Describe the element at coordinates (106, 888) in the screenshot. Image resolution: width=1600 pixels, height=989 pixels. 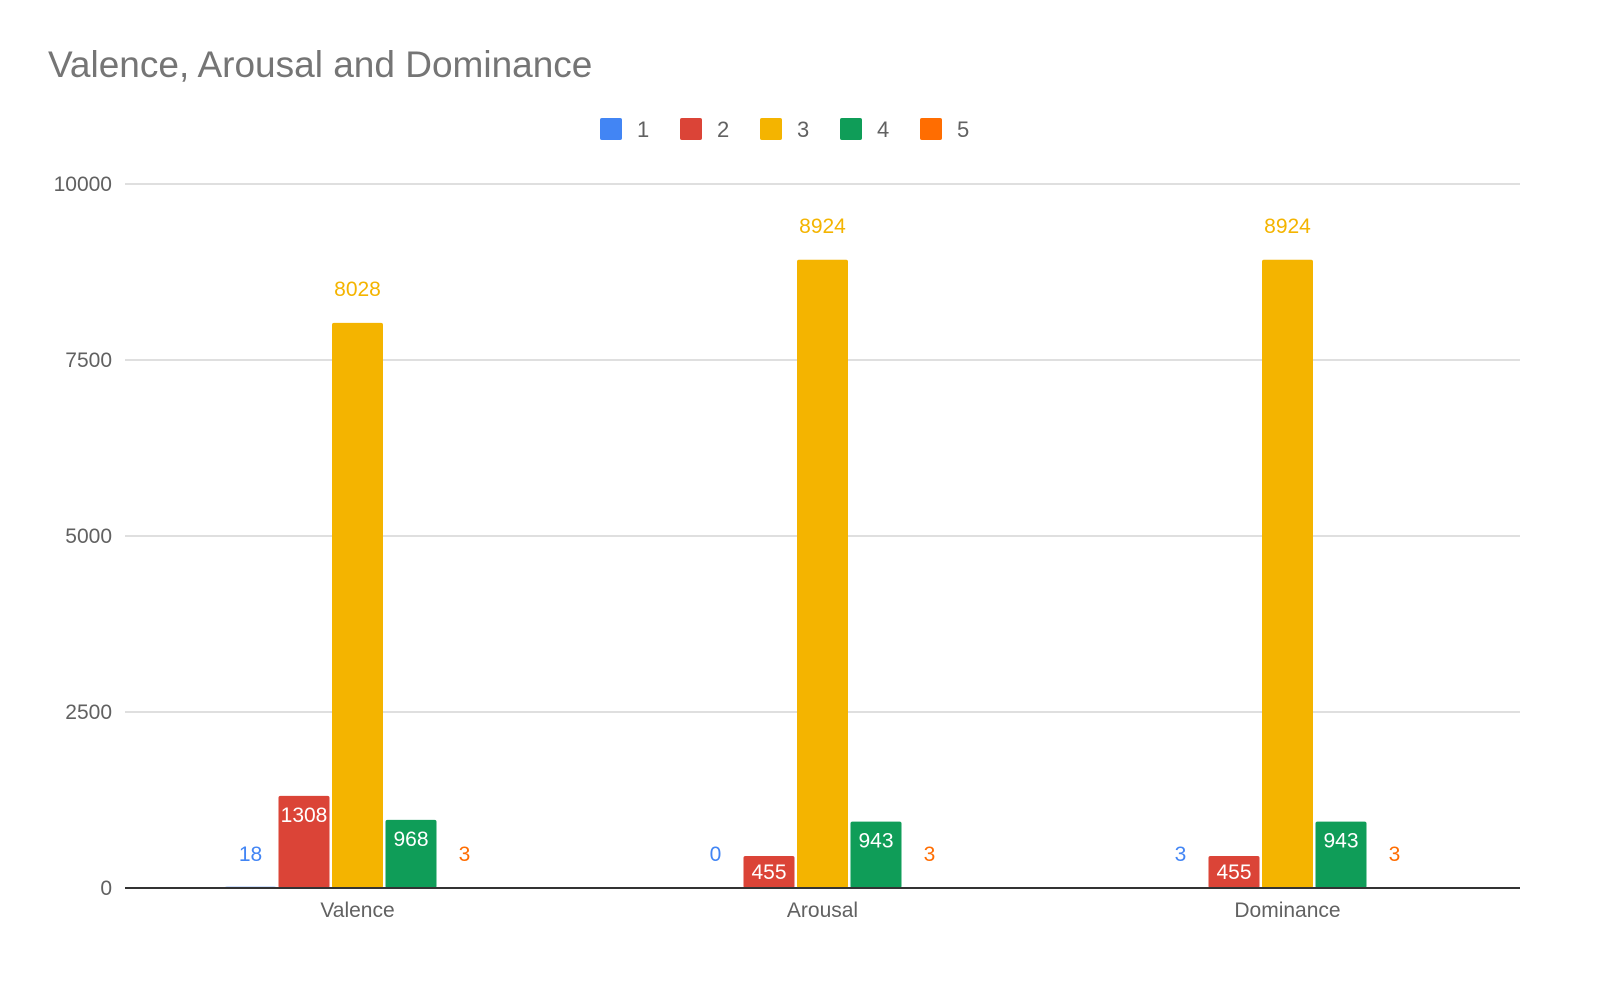
I see `y-tick-label: 0` at that location.